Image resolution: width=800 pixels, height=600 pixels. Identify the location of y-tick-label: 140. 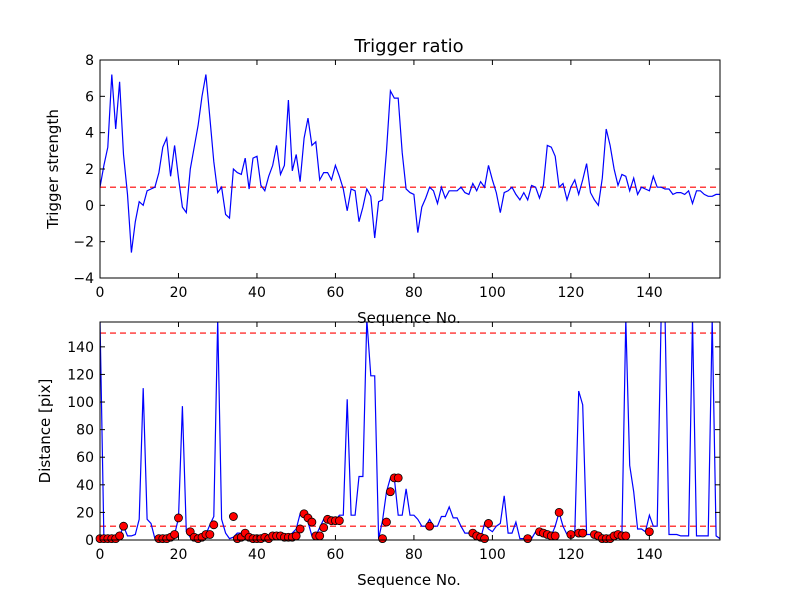
(80, 348).